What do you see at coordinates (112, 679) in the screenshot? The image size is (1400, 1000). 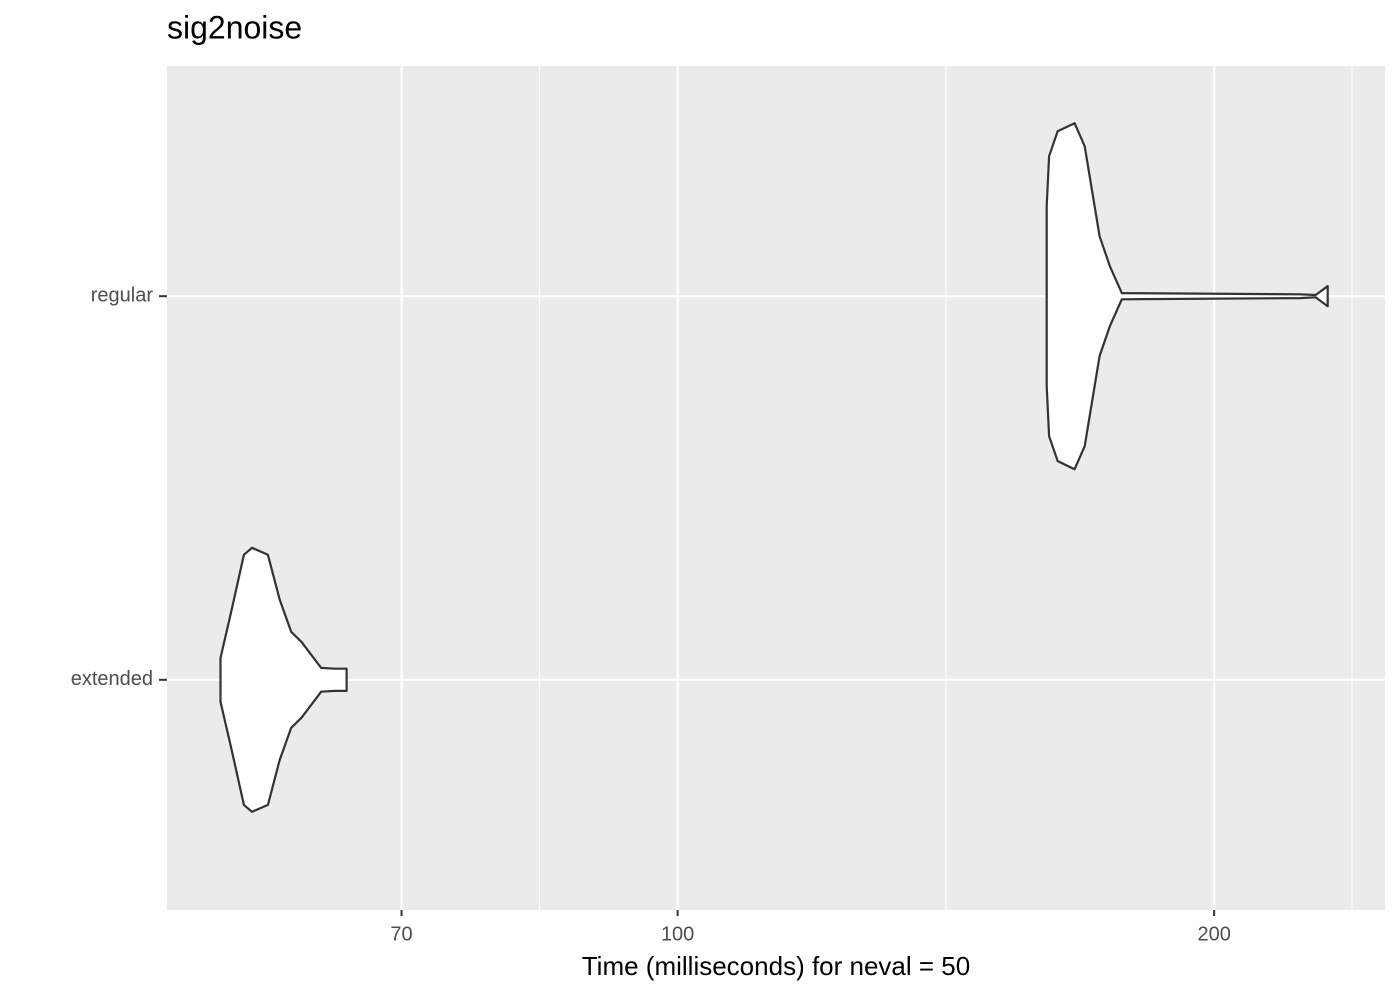 I see `y-tick-label: extended` at bounding box center [112, 679].